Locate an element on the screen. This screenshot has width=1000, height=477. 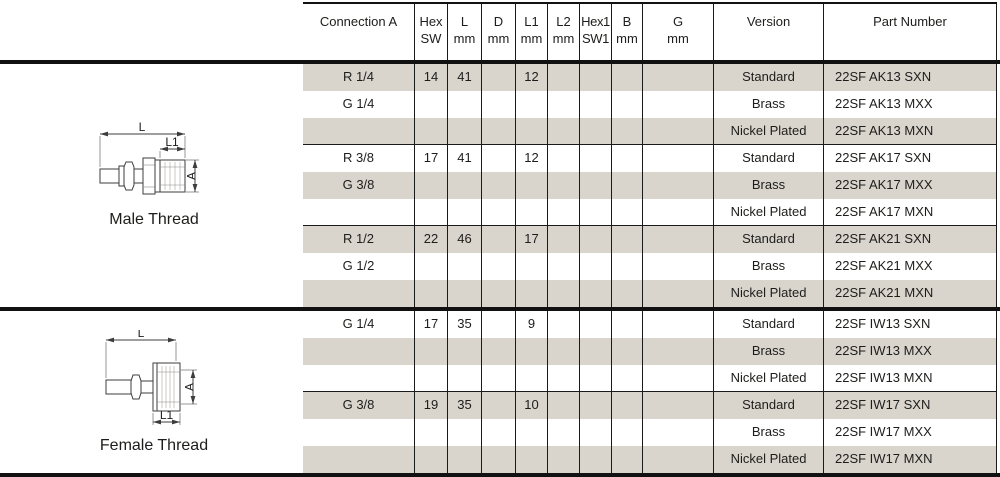
cell-part_number: 22SF AK21 SXN is located at coordinates (910, 239).